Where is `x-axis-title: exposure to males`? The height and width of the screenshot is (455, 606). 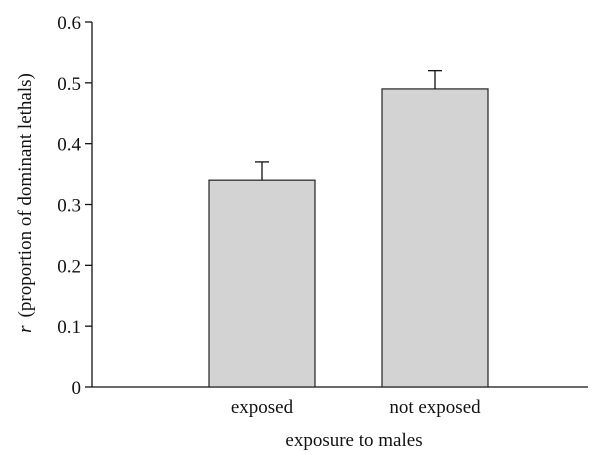
x-axis-title: exposure to males is located at coordinates (353, 440).